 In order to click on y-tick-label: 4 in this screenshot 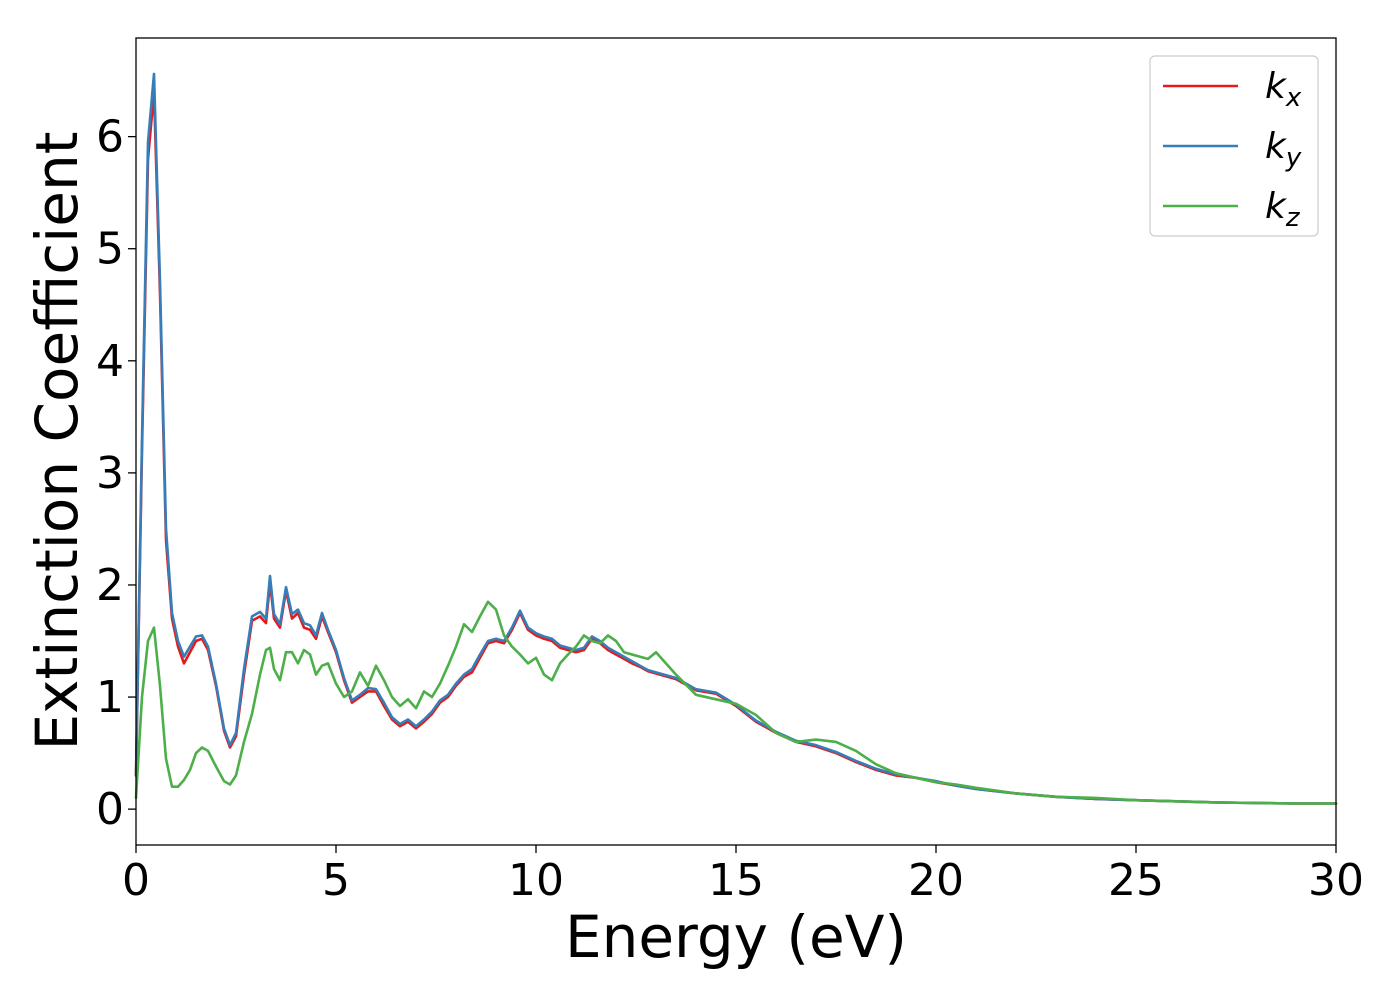, I will do `click(110, 361)`.